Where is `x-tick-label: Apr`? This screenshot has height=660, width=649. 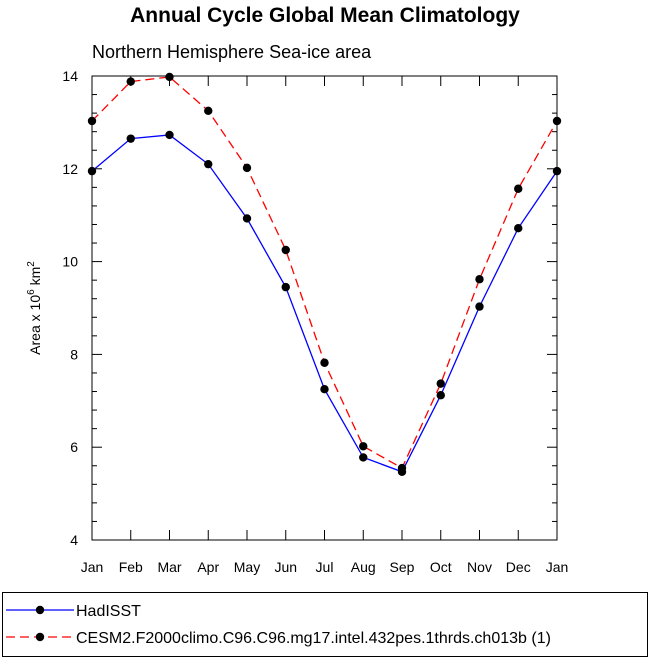
x-tick-label: Apr is located at coordinates (208, 567).